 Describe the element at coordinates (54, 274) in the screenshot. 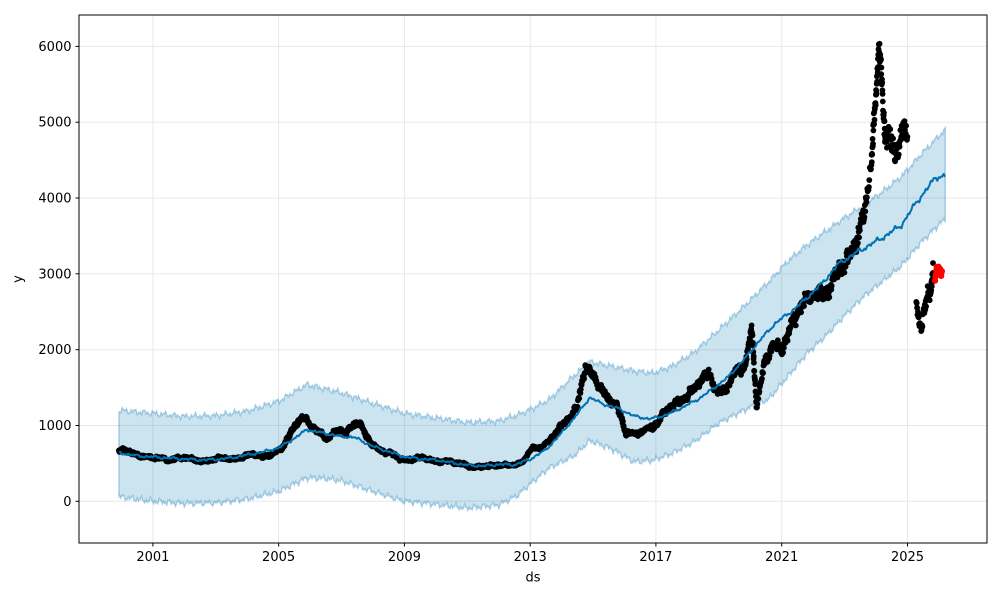

I see `y-tick-label: 3000` at that location.